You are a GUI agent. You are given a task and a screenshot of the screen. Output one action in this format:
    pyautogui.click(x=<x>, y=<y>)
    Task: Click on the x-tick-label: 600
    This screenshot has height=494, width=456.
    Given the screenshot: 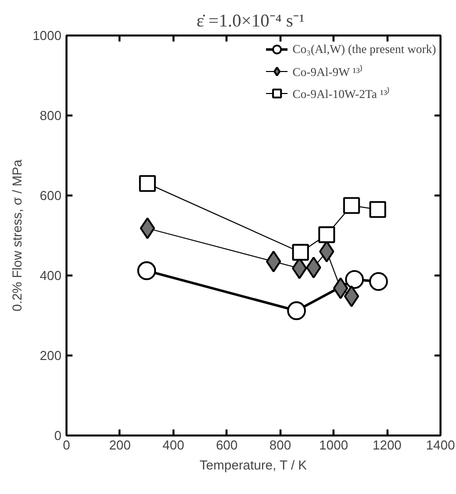 What is the action you would take?
    pyautogui.click(x=227, y=445)
    